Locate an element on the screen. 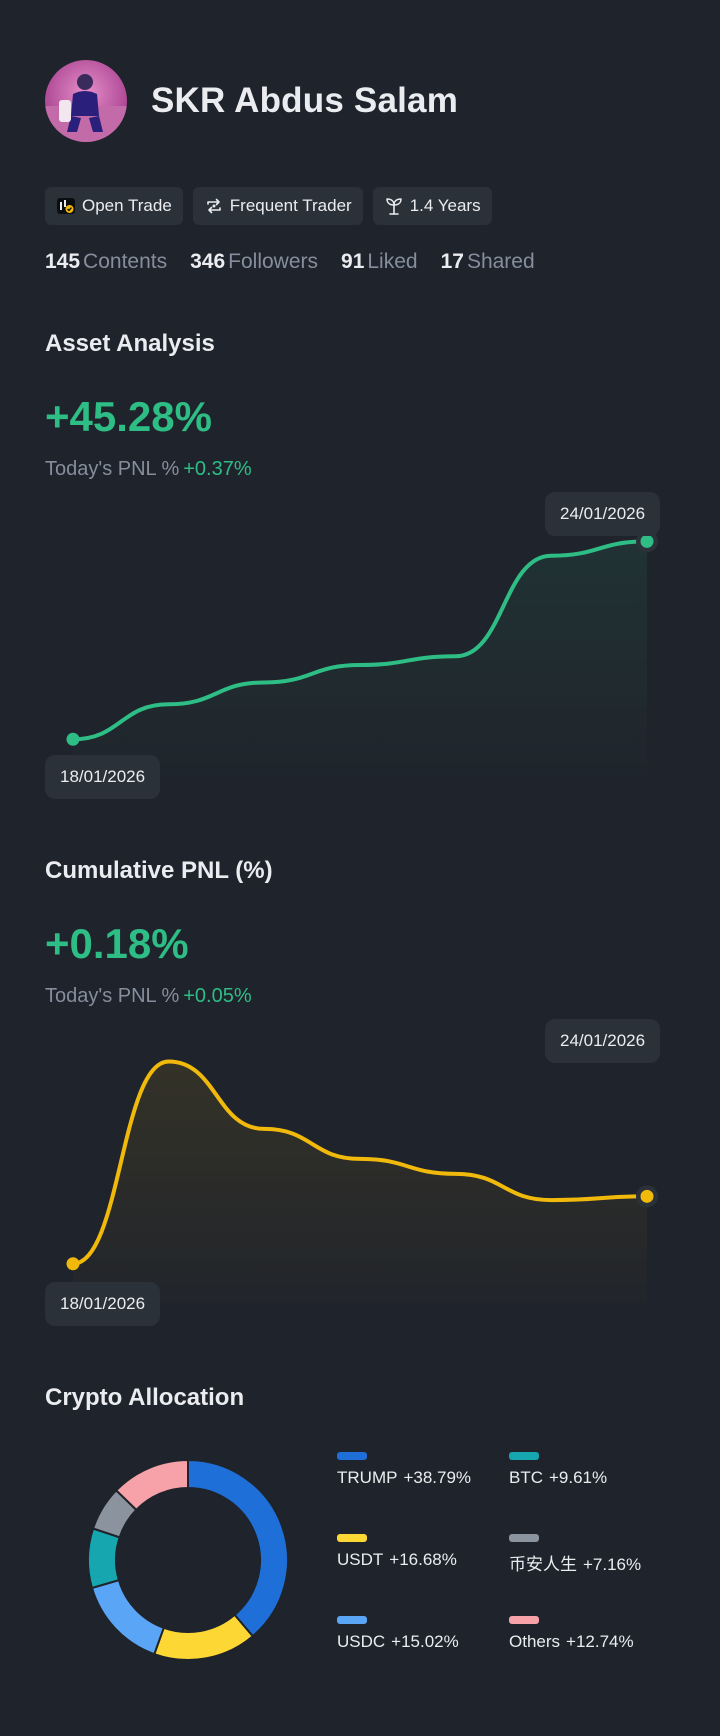 The width and height of the screenshot is (720, 1736). sprout-icon is located at coordinates (393, 206).